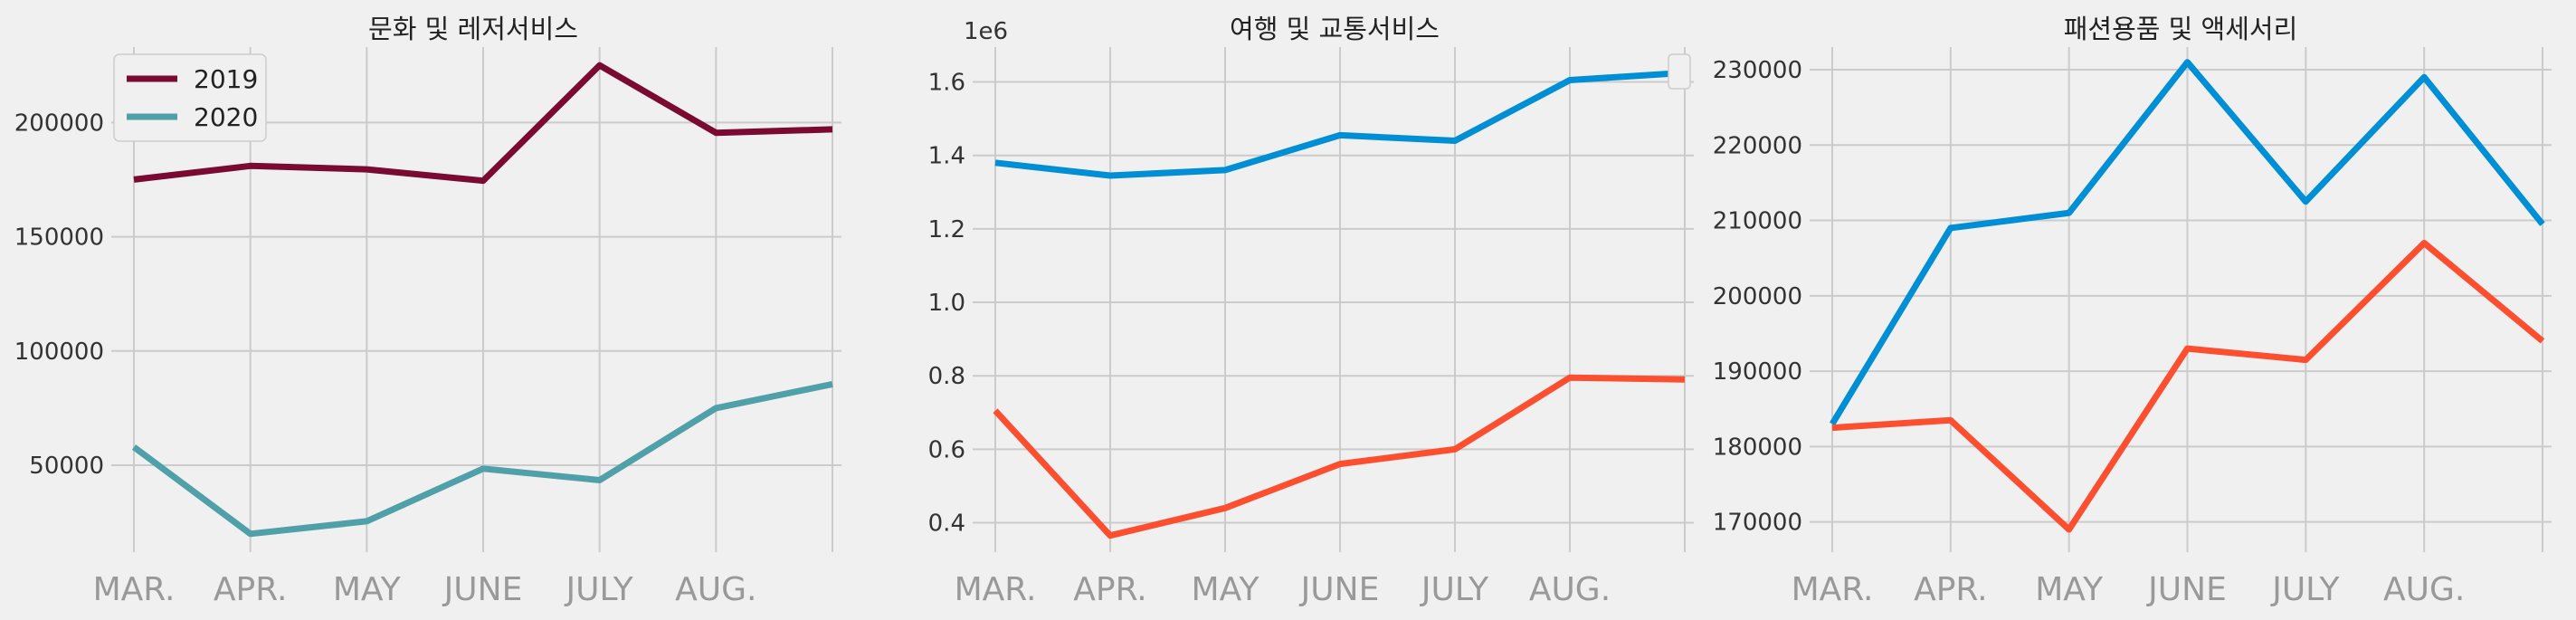 This screenshot has width=2576, height=620. What do you see at coordinates (473, 29) in the screenshot?
I see `chart-title: 문화 및 레저서비스` at bounding box center [473, 29].